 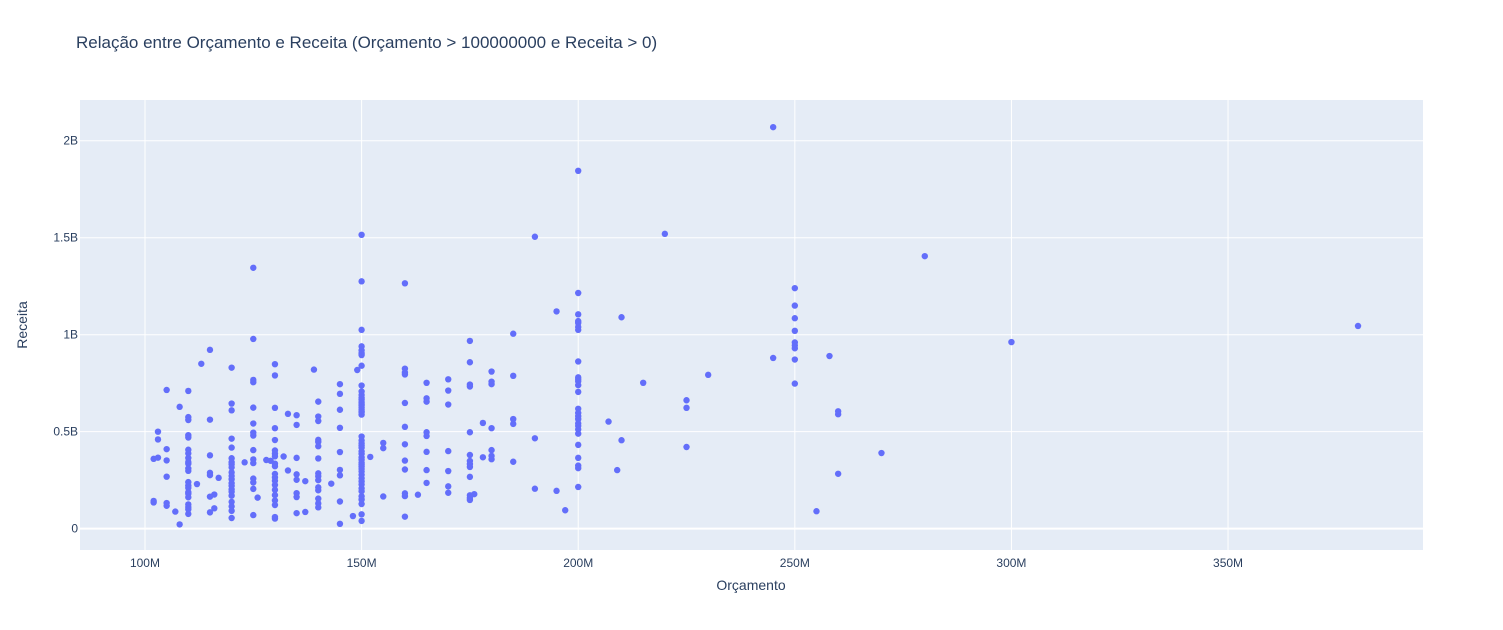 What do you see at coordinates (1228, 563) in the screenshot?
I see `x-tick-label: 350M` at bounding box center [1228, 563].